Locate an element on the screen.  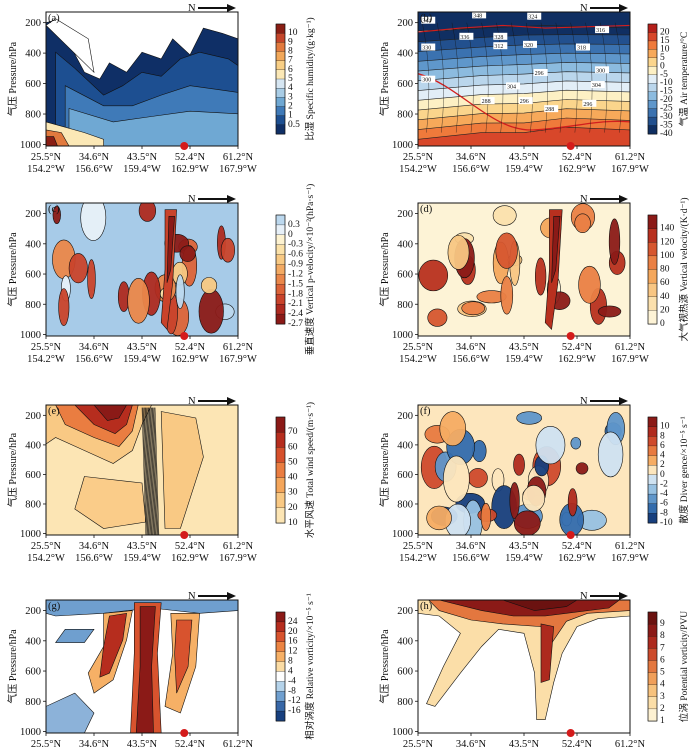
colorbar-tick-label: -1.2 is located at coordinates (295, 274).